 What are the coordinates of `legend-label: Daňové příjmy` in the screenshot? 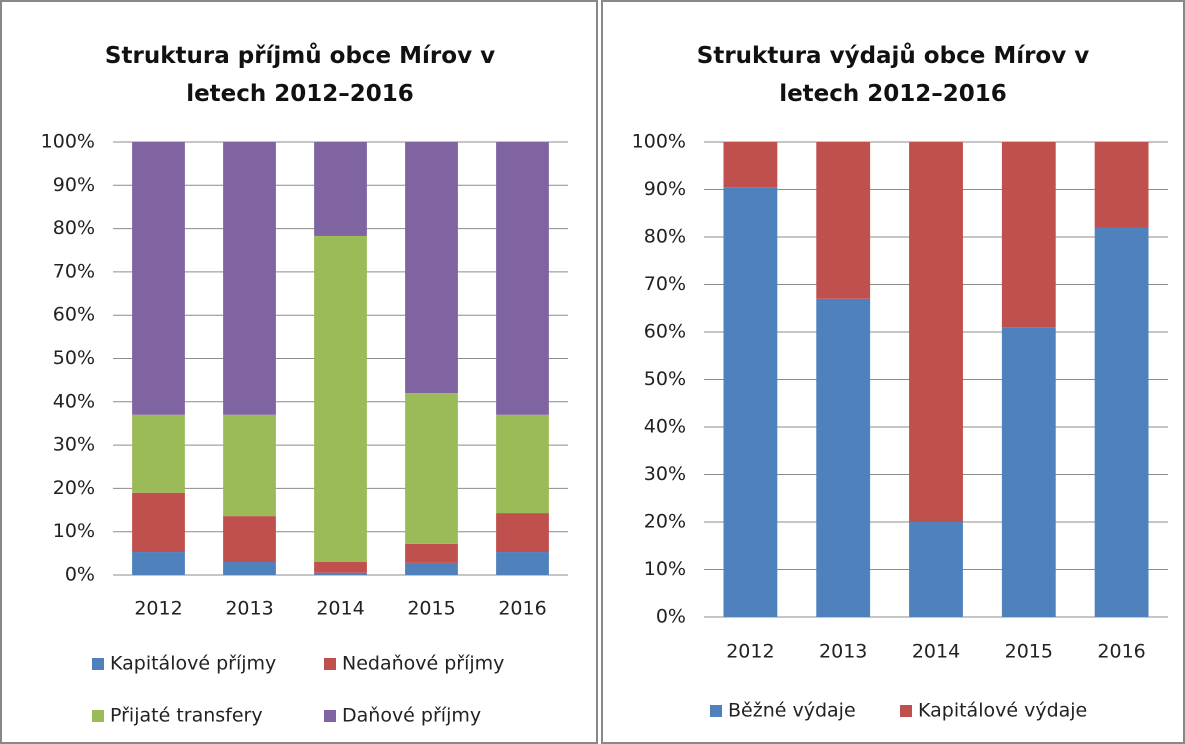 It's located at (411, 716).